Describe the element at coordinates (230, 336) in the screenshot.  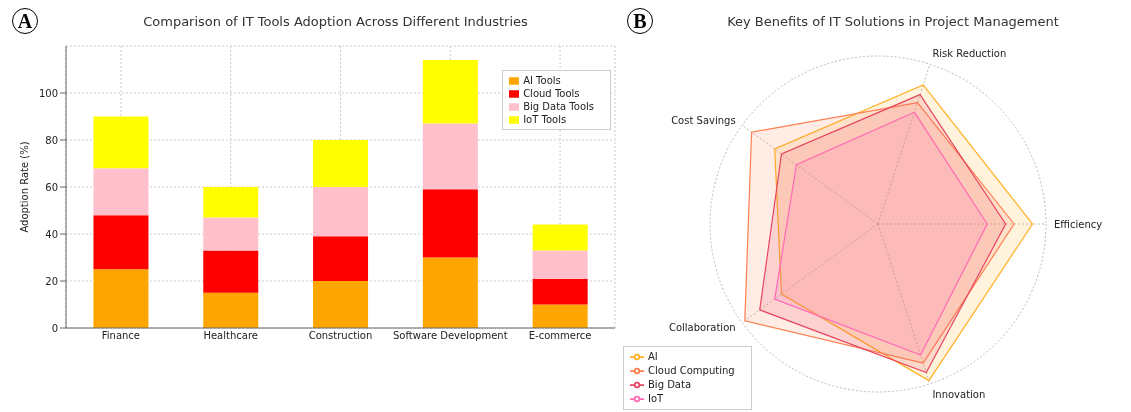
I see `x-tick-label: Healthcare` at that location.